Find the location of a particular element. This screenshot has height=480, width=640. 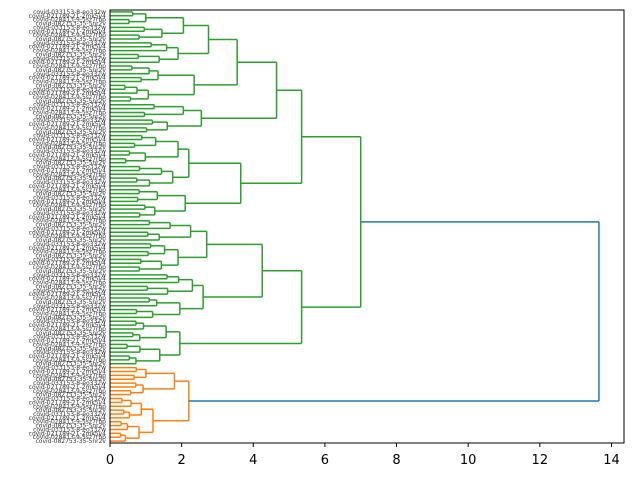

x-axis: 0 2 4 6 8 10 12 14 is located at coordinates (363, 455).